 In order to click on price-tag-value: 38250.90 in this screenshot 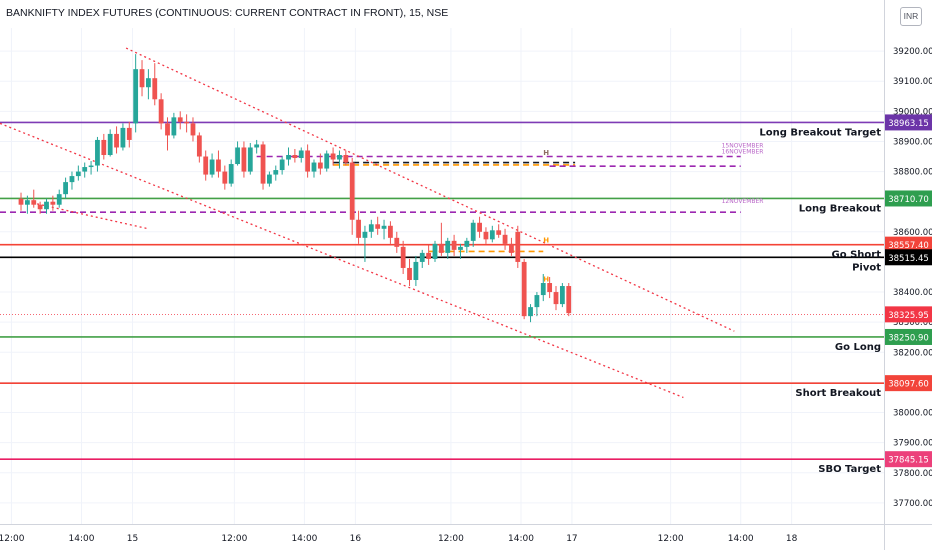, I will do `click(908, 338)`.